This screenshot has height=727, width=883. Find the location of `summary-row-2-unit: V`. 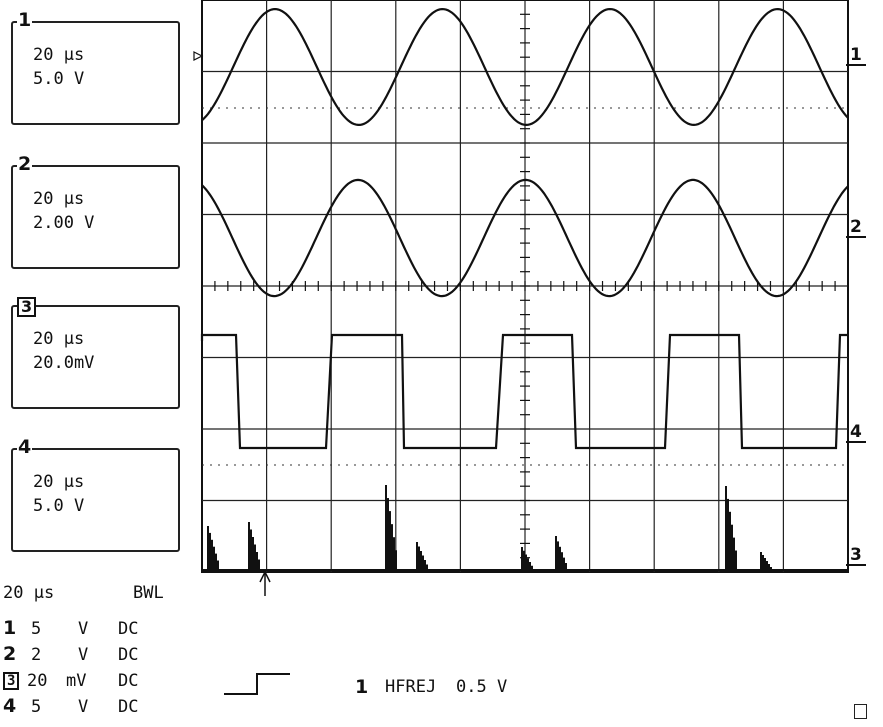

summary-row-2-unit: V is located at coordinates (83, 655).